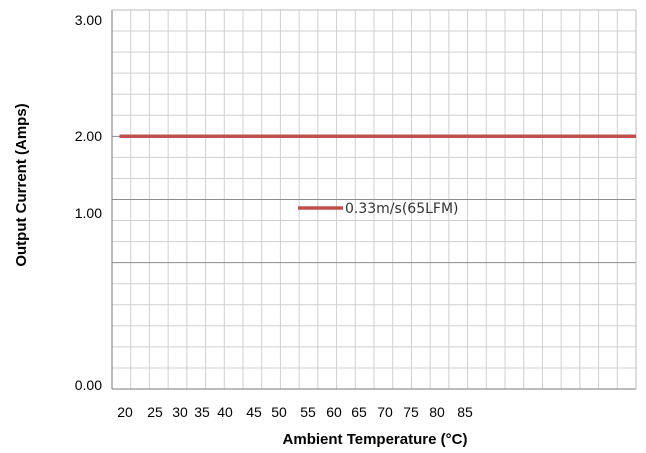 Image resolution: width=646 pixels, height=453 pixels. I want to click on y-tick-labels: 3.00 2.00 1.00 0.00, so click(88, 202).